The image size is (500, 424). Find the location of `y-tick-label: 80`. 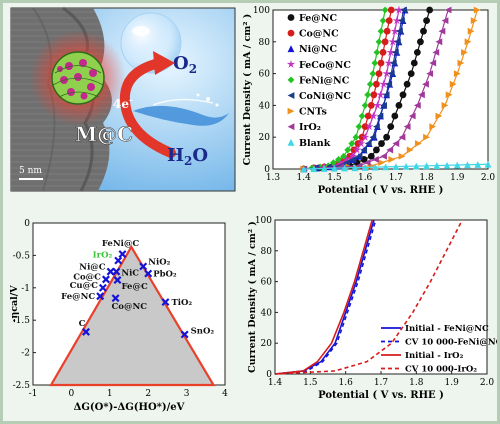

y-tick-label: 80 is located at coordinates (265, 43).